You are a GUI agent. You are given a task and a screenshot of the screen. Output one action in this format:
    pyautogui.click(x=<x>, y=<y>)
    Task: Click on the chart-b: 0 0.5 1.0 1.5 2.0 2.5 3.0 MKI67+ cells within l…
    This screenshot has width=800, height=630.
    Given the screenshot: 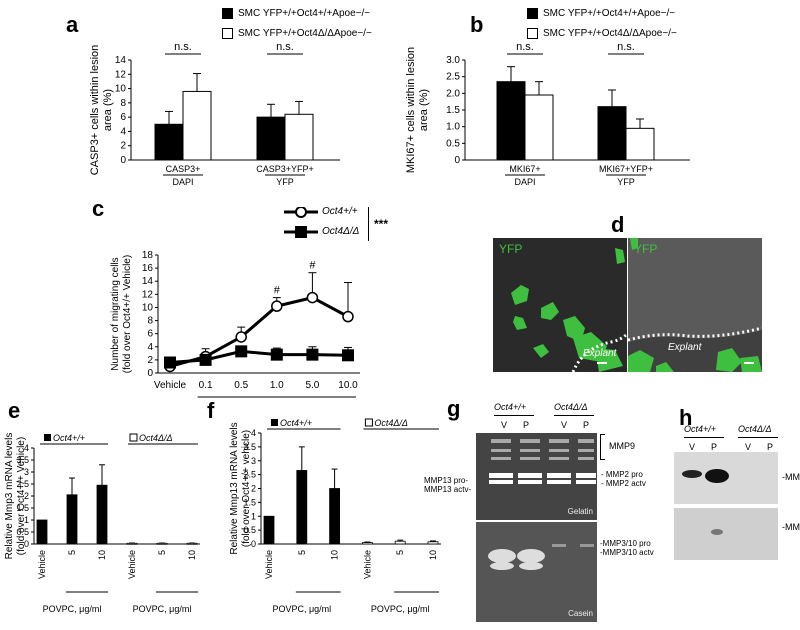 What is the action you would take?
    pyautogui.click(x=547, y=114)
    